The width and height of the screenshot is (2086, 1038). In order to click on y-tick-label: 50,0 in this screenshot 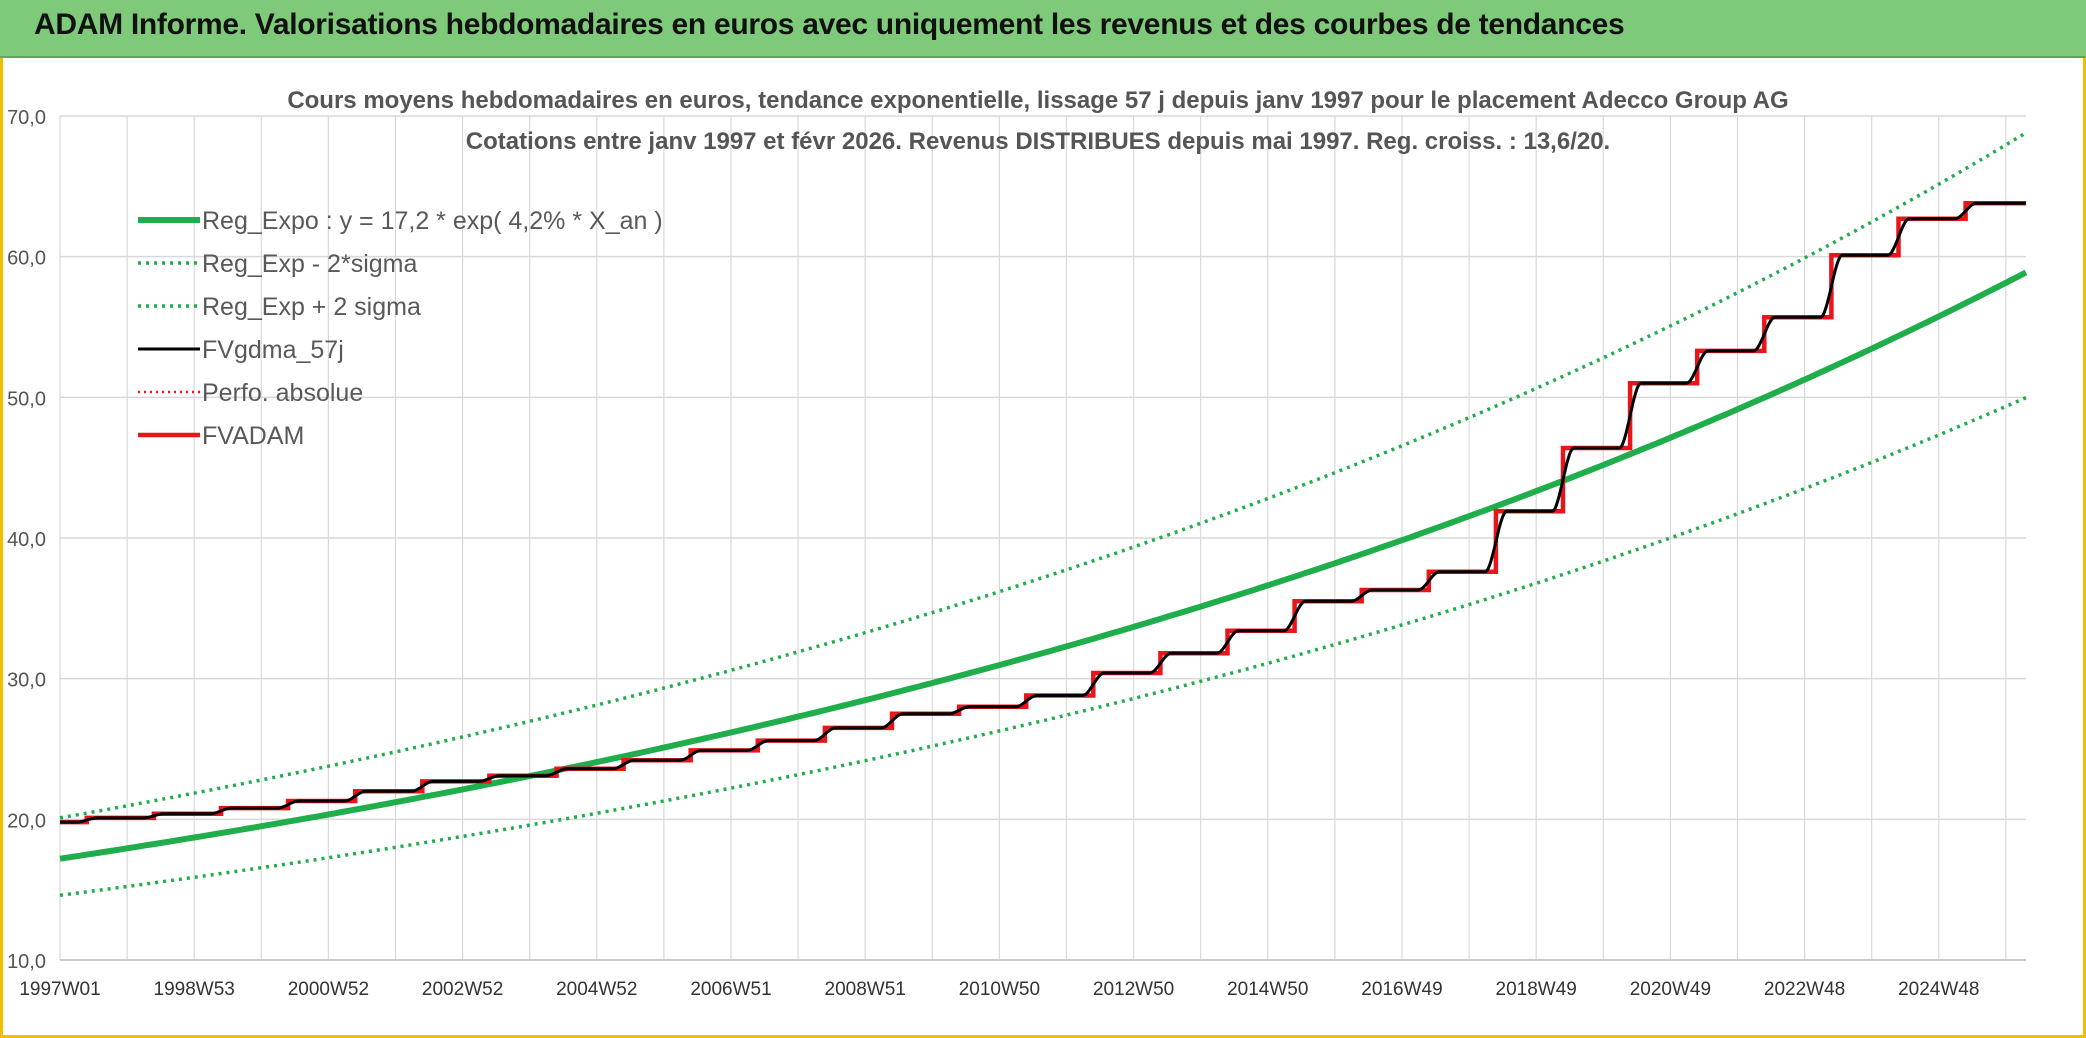, I will do `click(26, 399)`.